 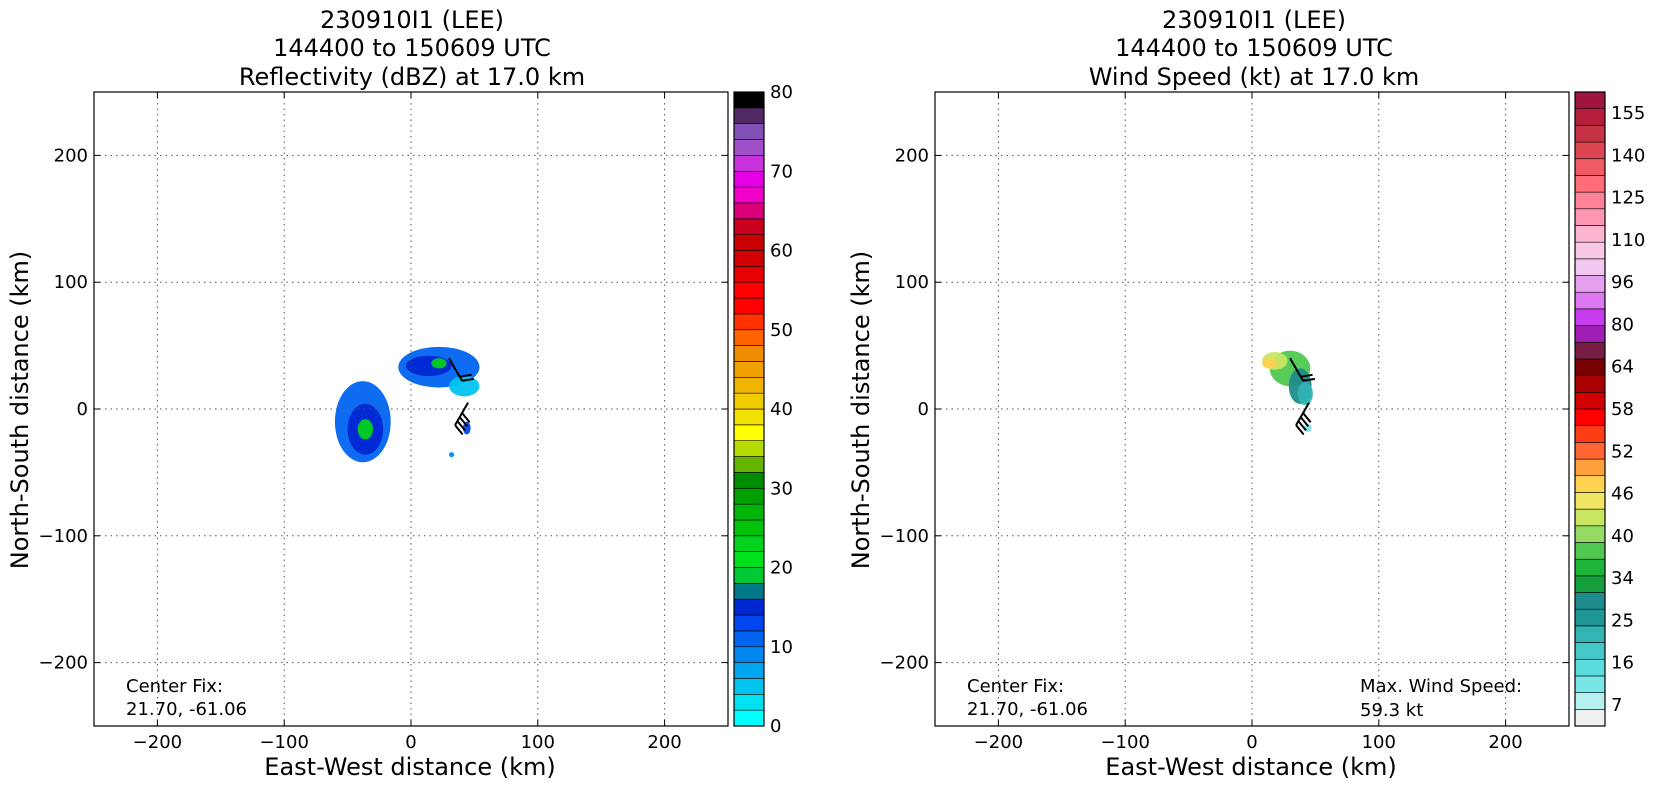 I want to click on colorbar-tick-label: 125, so click(x=1628, y=198).